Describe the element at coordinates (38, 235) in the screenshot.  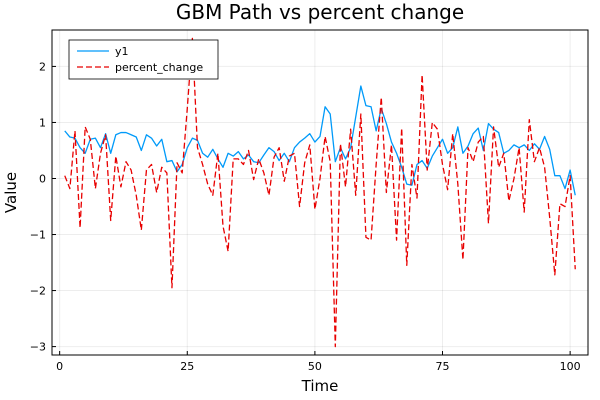
I see `y-tick-label: −1` at that location.